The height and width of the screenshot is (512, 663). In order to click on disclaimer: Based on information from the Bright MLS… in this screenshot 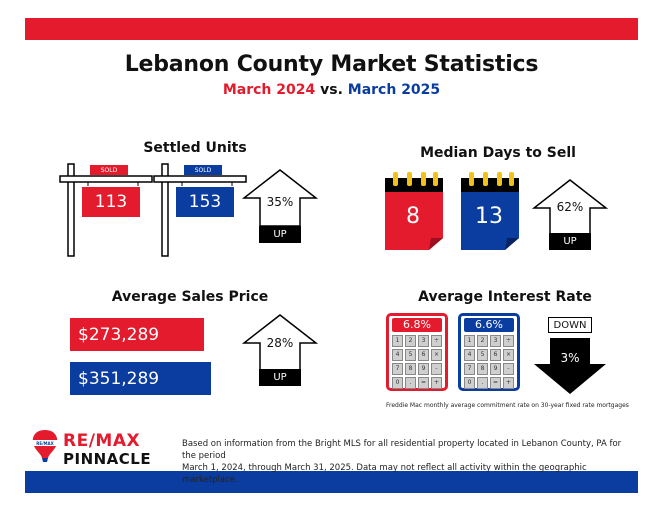, I will do `click(407, 462)`.